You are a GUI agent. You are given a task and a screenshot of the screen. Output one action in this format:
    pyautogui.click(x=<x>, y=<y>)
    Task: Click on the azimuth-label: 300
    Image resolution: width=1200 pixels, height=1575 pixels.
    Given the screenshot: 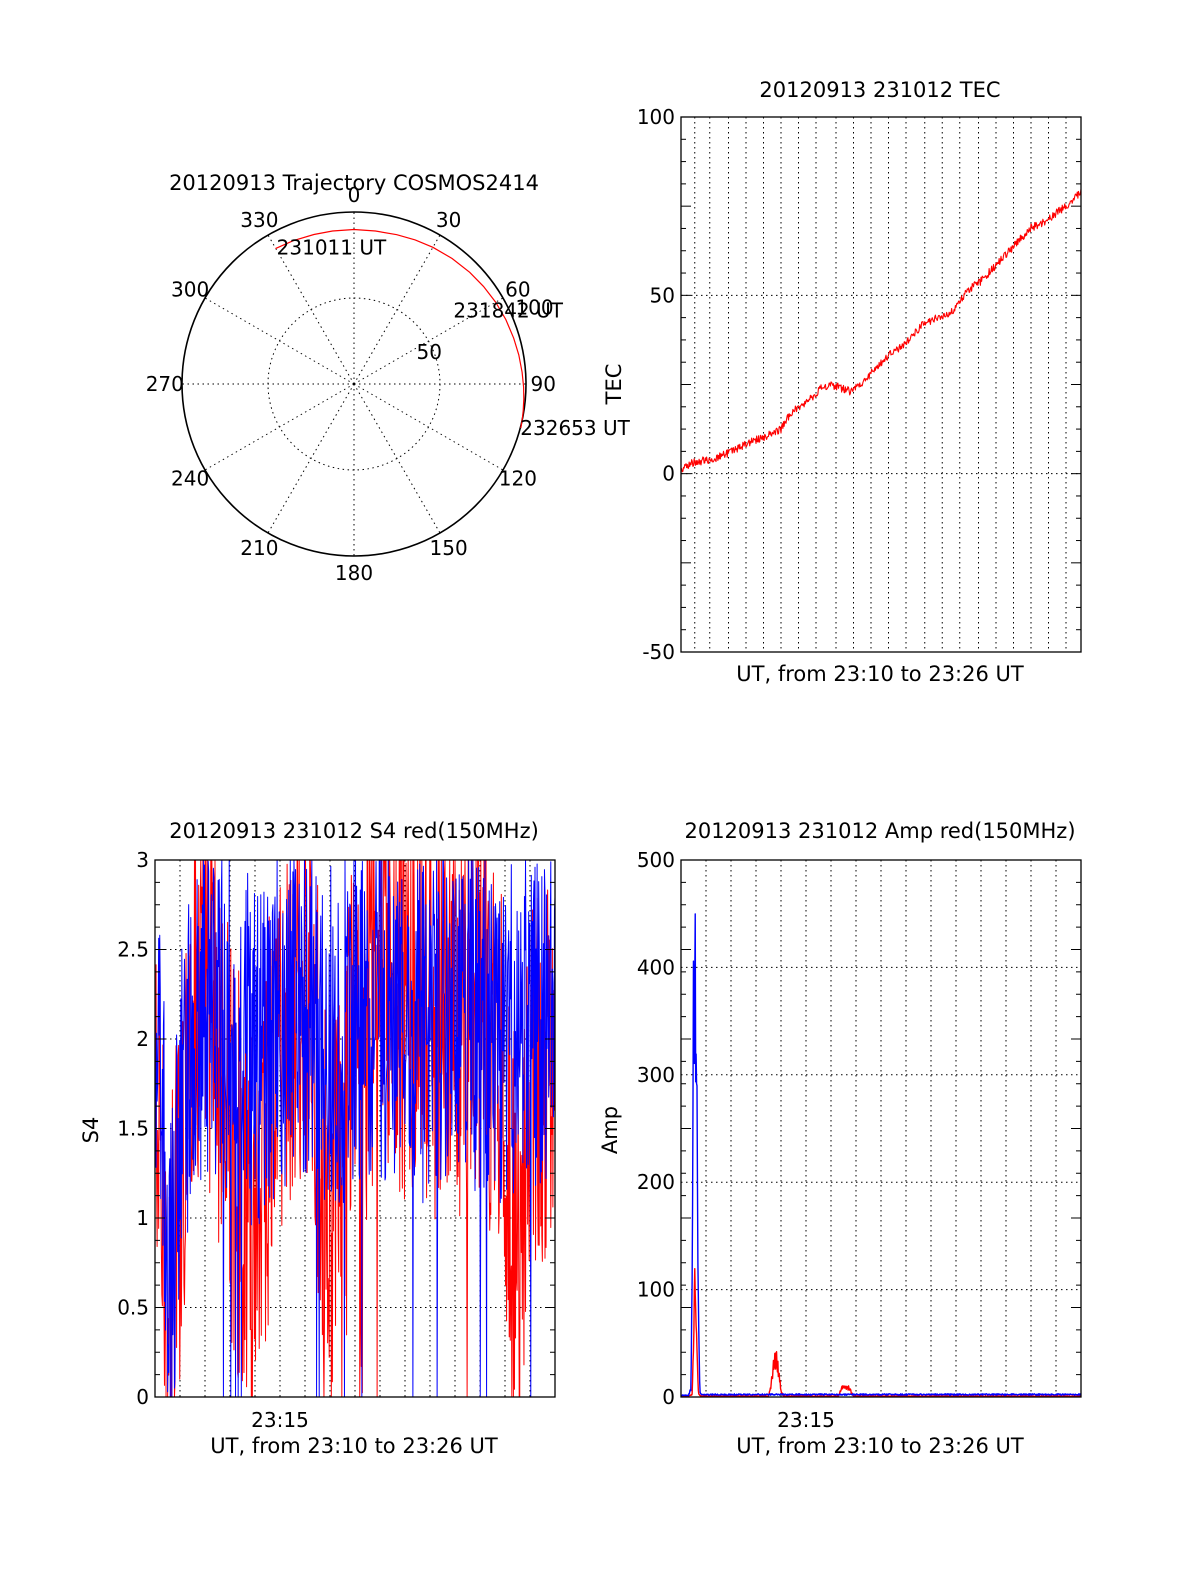 What is the action you would take?
    pyautogui.click(x=190, y=289)
    